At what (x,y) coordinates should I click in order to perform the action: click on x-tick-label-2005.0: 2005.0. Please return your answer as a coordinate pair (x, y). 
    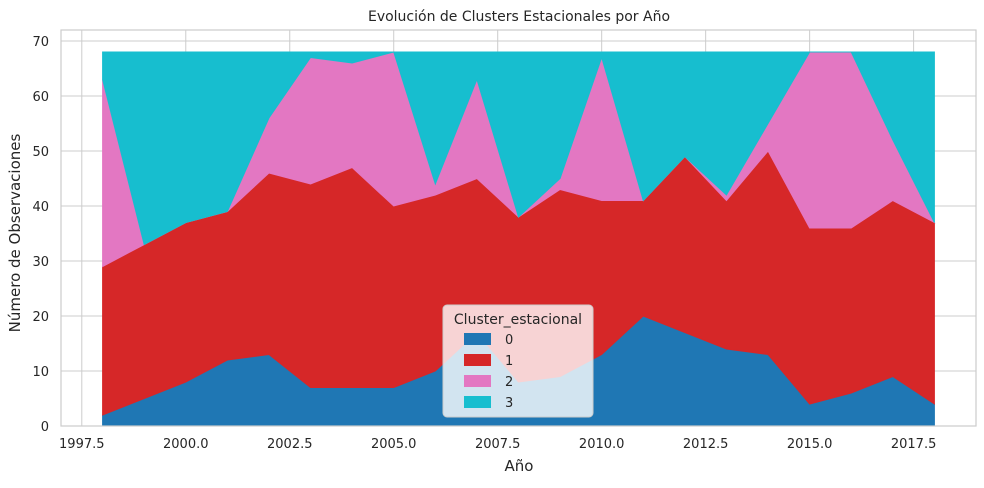
    Looking at the image, I should click on (394, 444).